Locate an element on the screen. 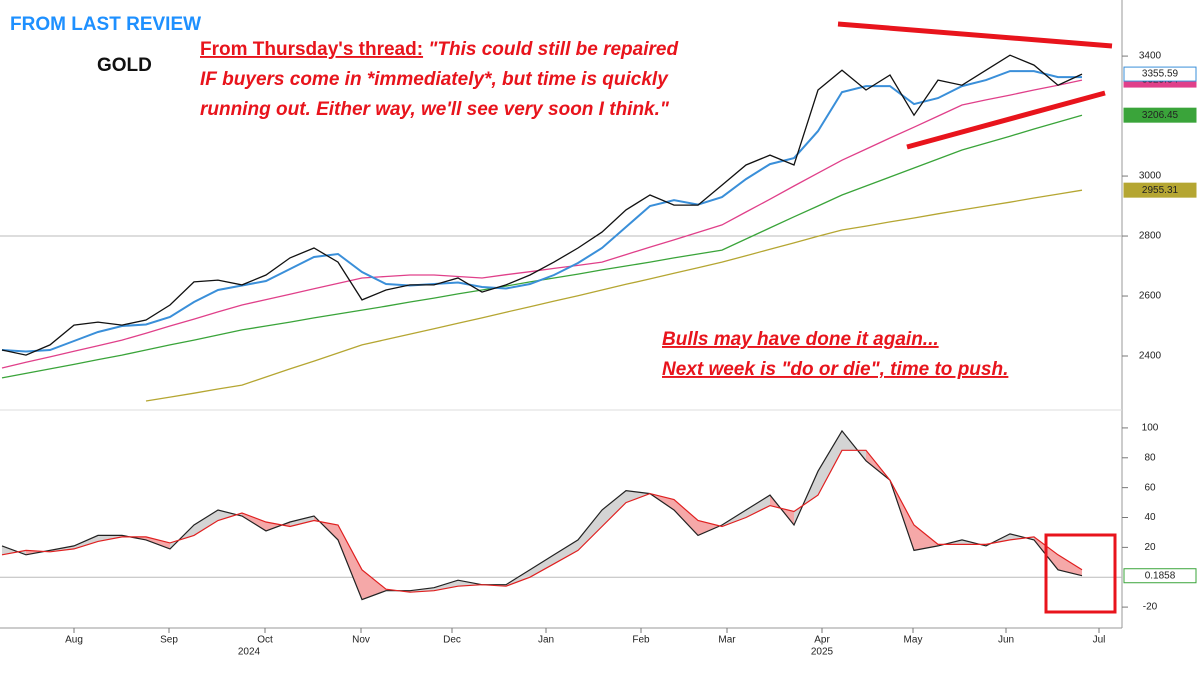  outlook-line: Next week is "do or die", time to push. is located at coordinates (835, 369).